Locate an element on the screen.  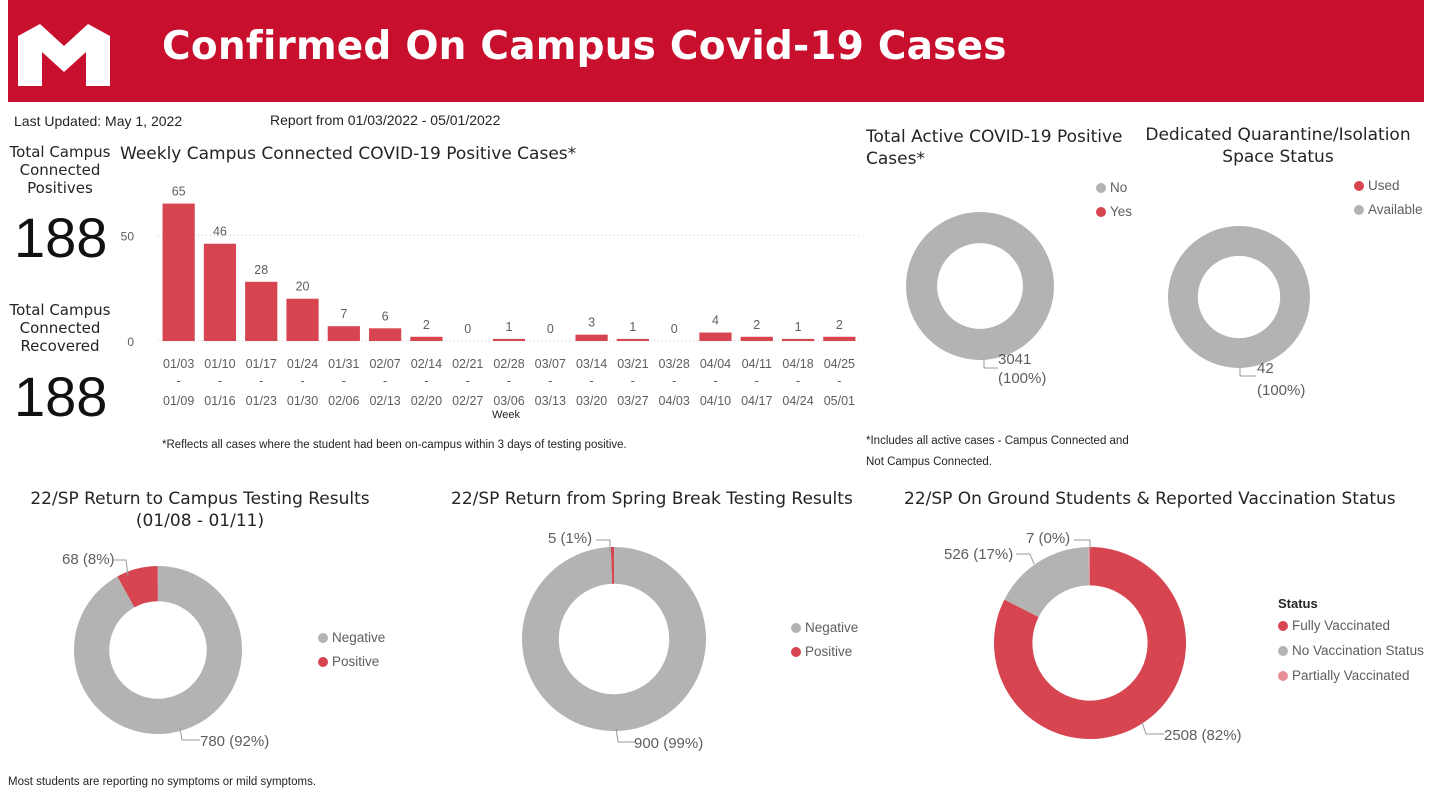
x-tick-label: 04/25 is located at coordinates (839, 364).